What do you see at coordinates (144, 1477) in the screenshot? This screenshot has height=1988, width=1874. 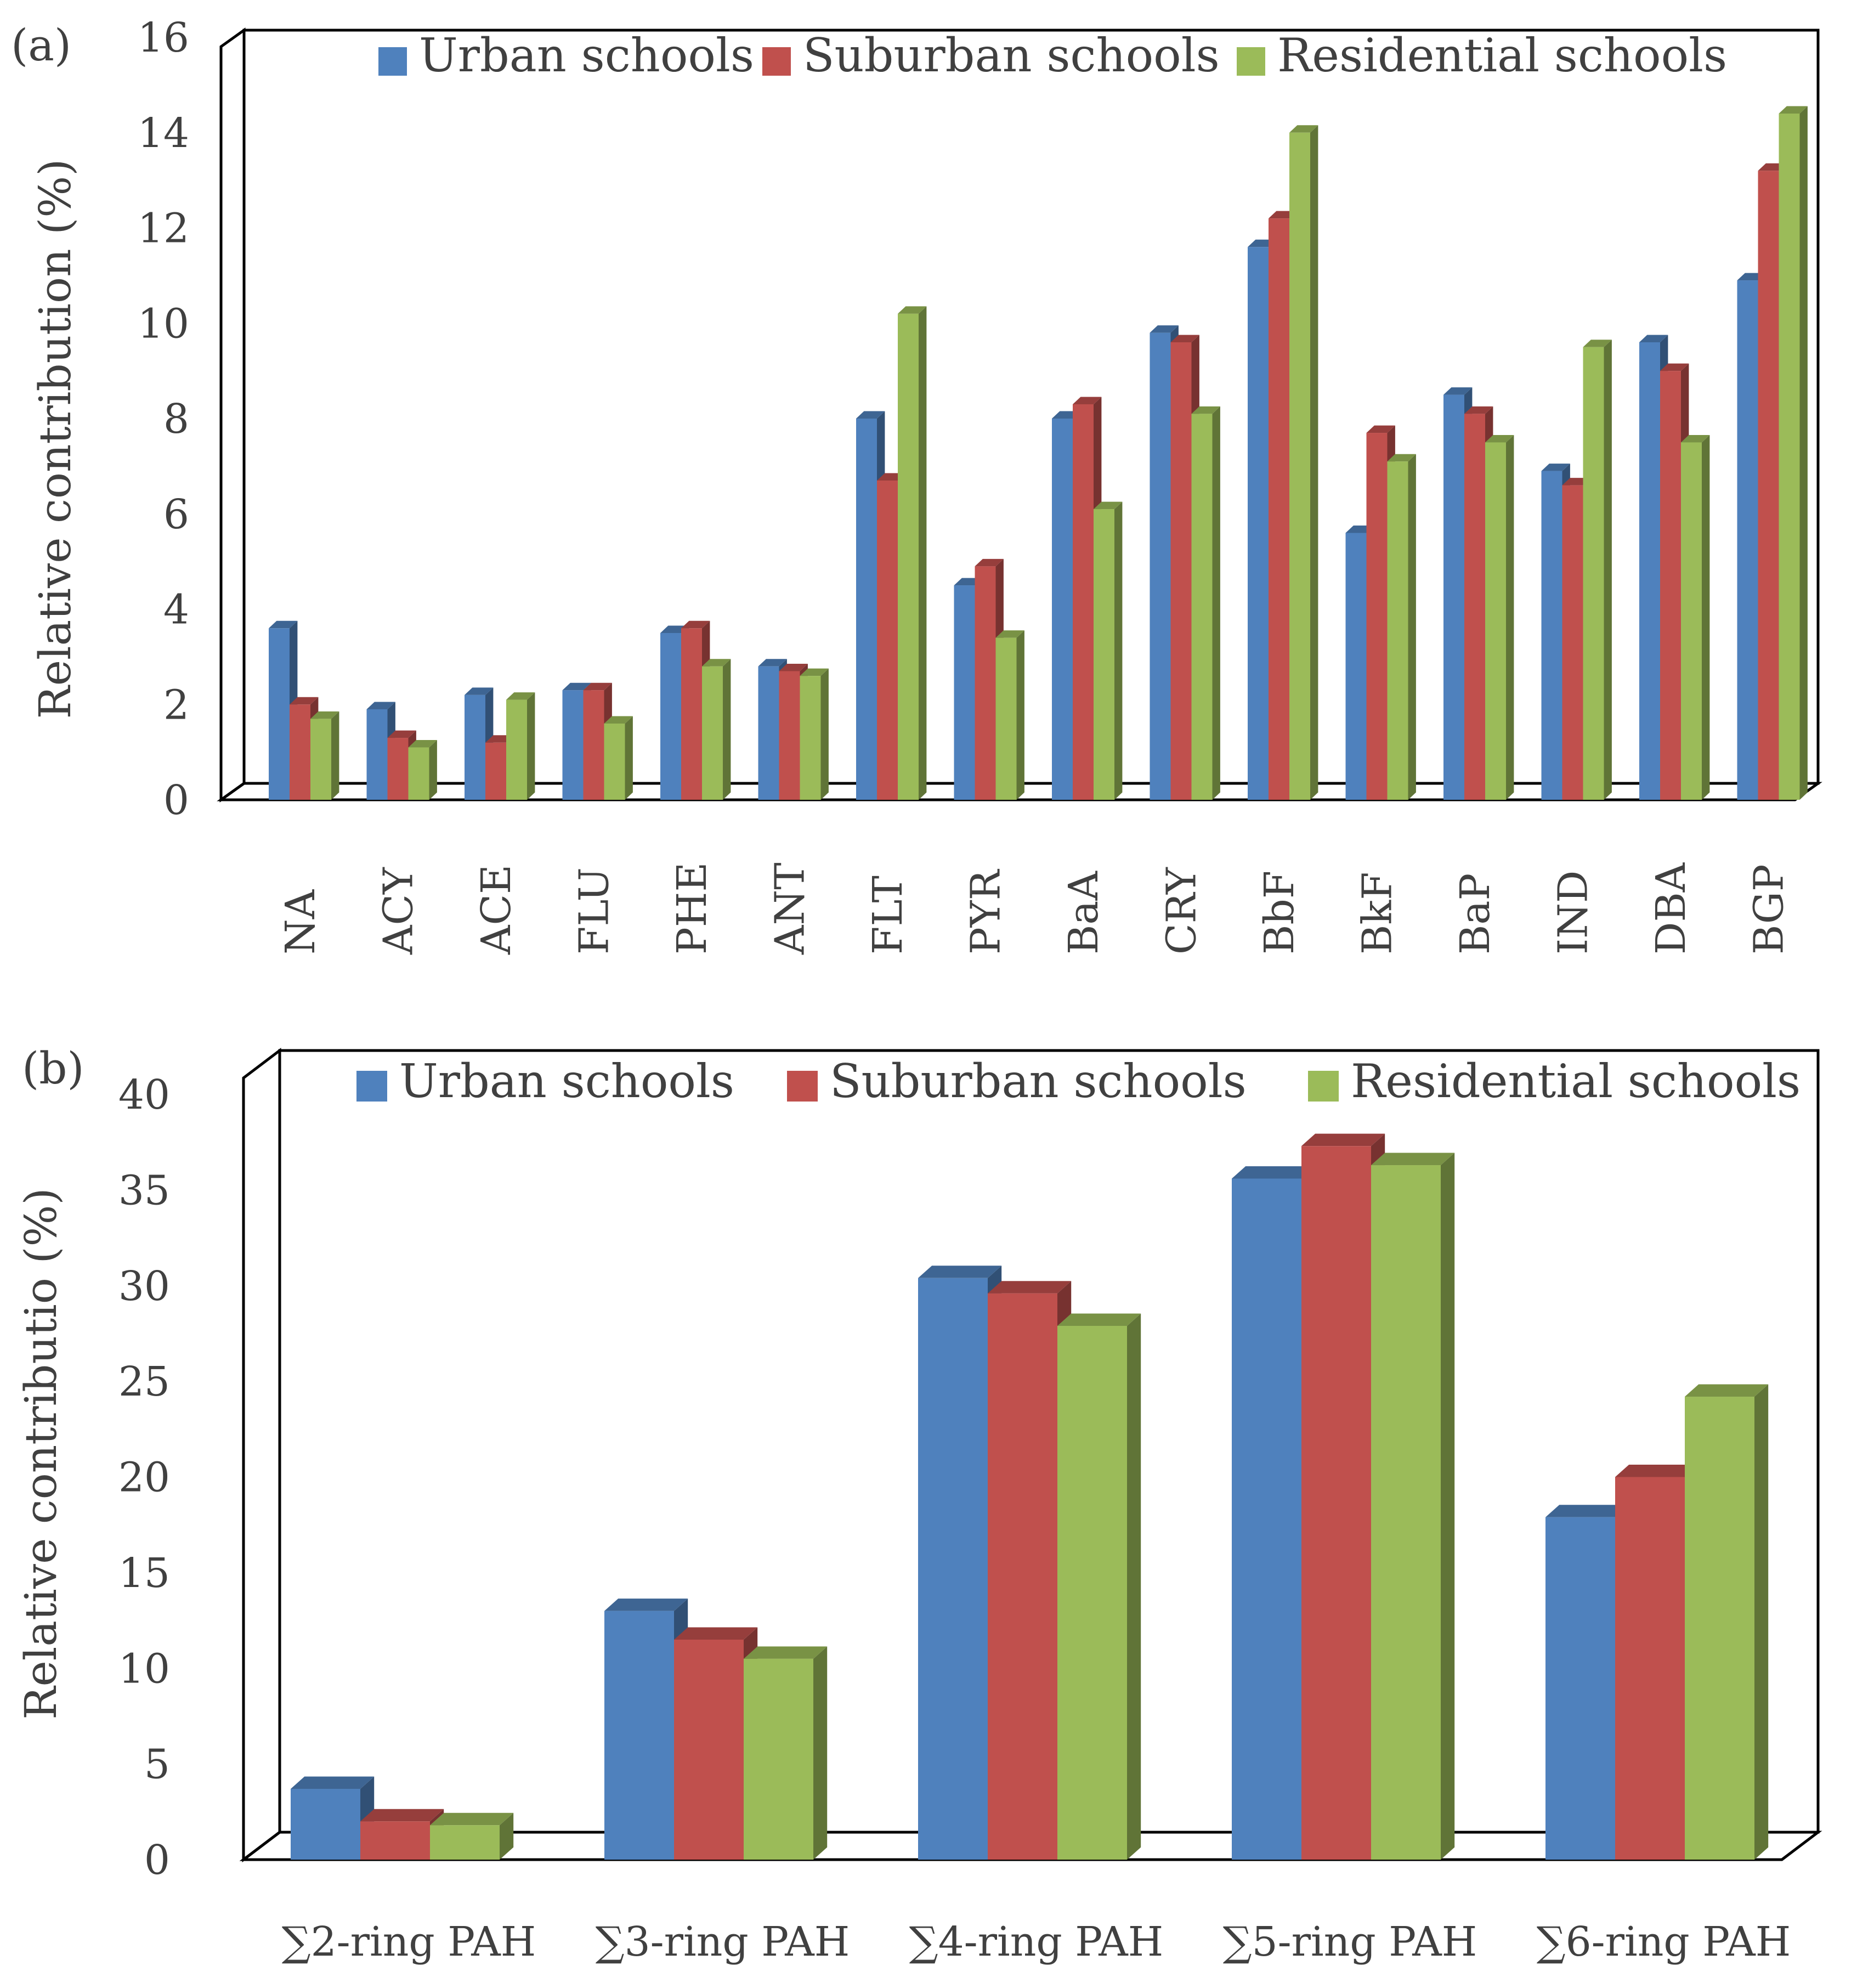 I see `y-tick-label: 20` at bounding box center [144, 1477].